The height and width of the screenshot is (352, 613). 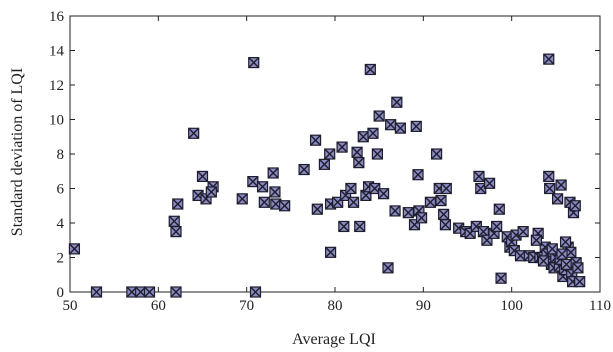 I want to click on y-tick-label: 10, so click(x=56, y=121).